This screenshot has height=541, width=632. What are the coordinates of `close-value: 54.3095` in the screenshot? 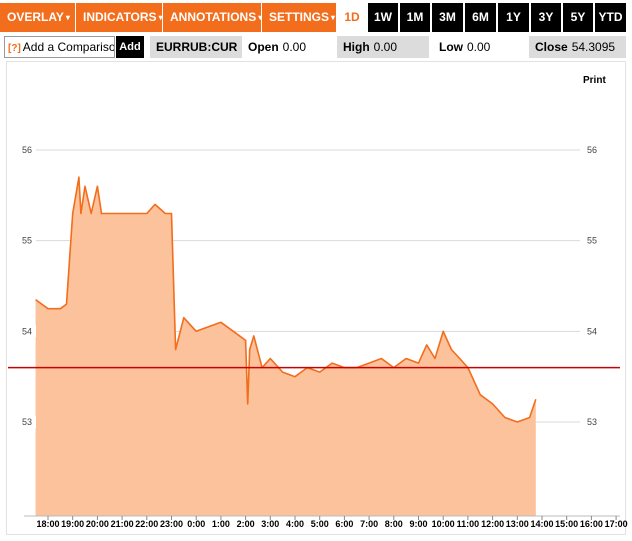 It's located at (593, 47).